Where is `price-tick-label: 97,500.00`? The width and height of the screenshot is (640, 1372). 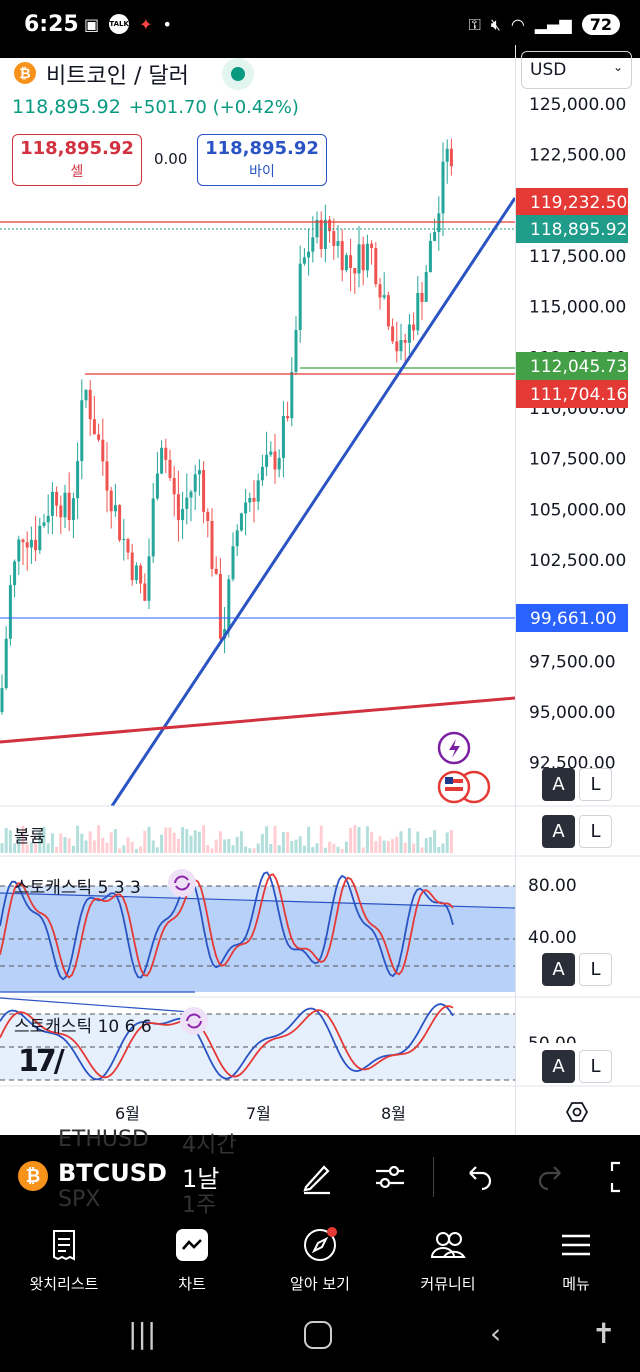
price-tick-label: 97,500.00 is located at coordinates (572, 662).